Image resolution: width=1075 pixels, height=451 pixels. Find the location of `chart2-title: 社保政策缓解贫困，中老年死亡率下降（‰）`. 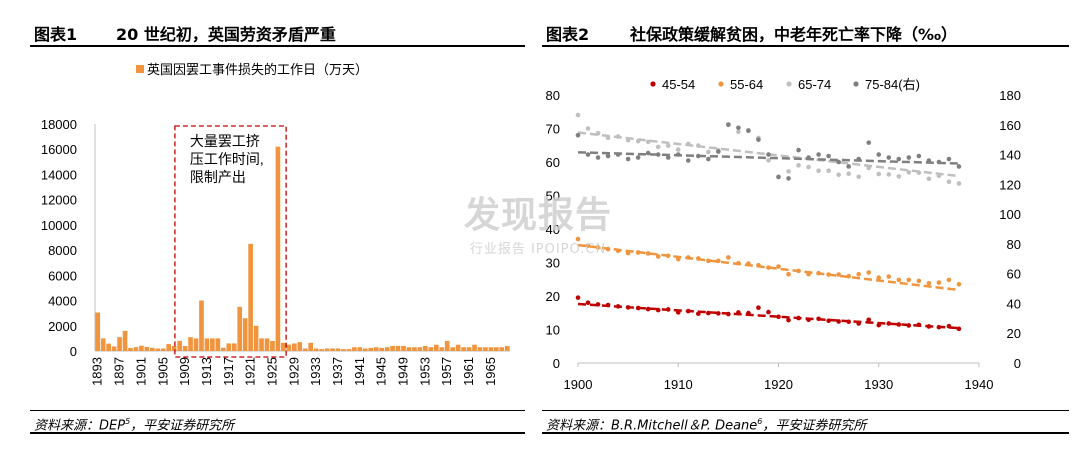

chart2-title: 社保政策缓解贫困，中老年死亡率下降（‰） is located at coordinates (794, 34).